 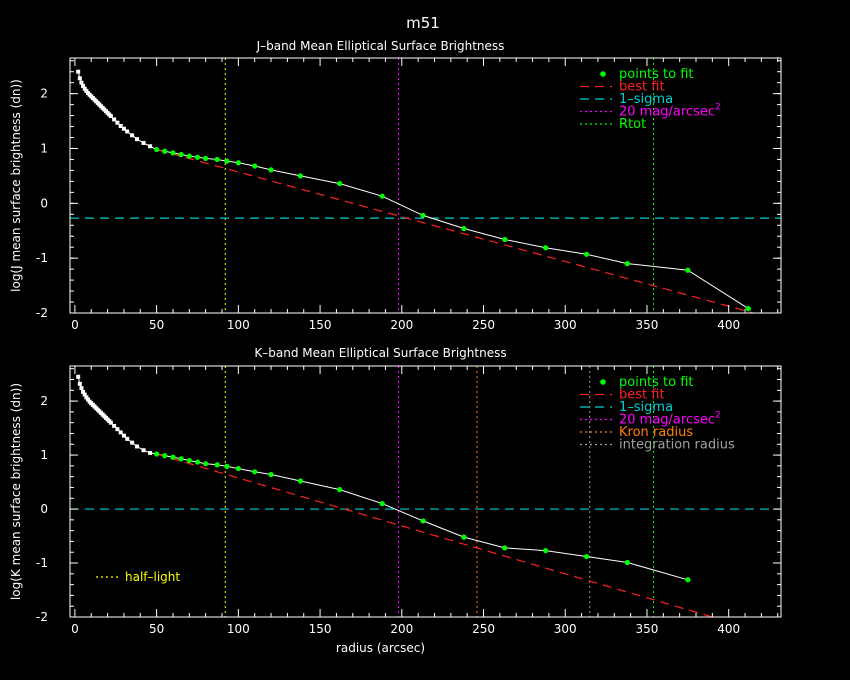 I want to click on x-tick-label: 300, so click(x=565, y=325).